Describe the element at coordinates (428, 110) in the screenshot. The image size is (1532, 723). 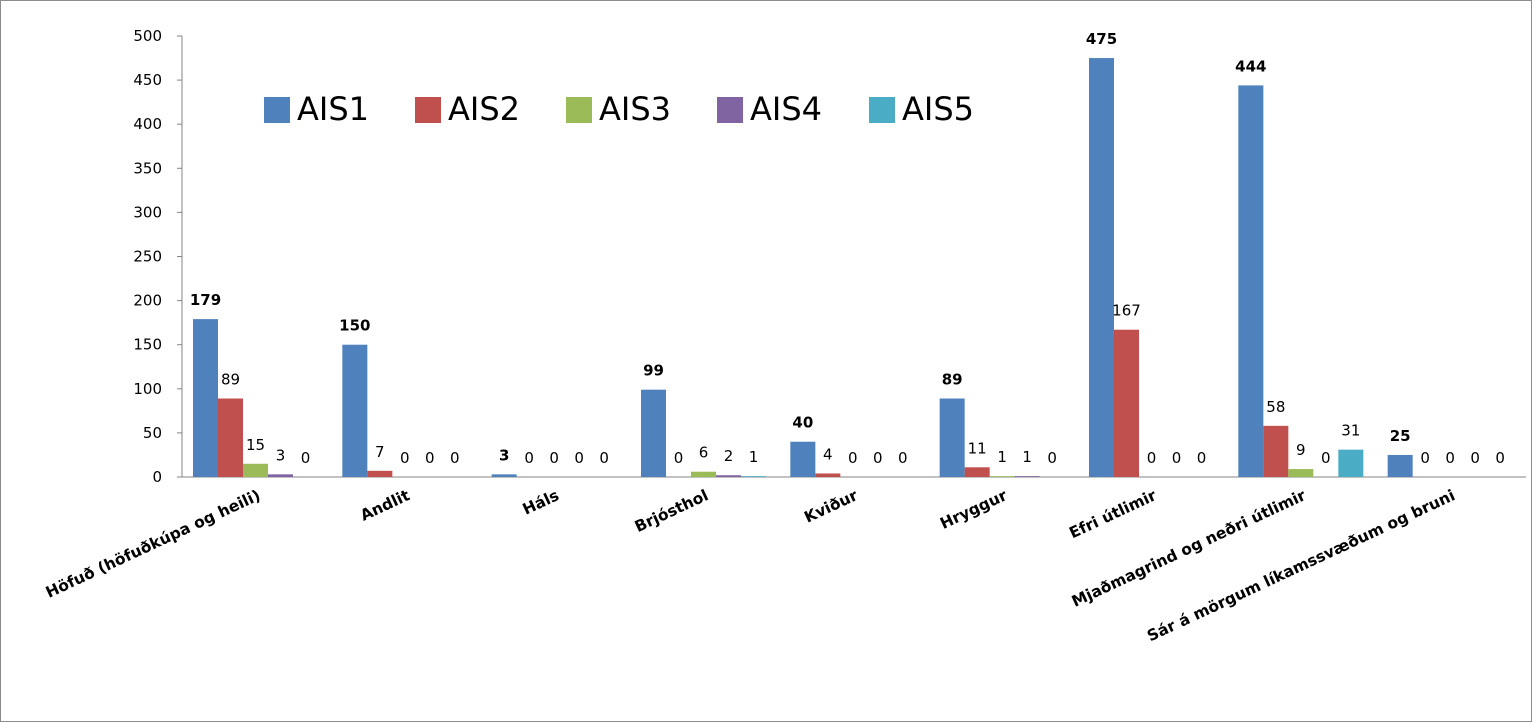
I see `legend-swatch-ais2` at that location.